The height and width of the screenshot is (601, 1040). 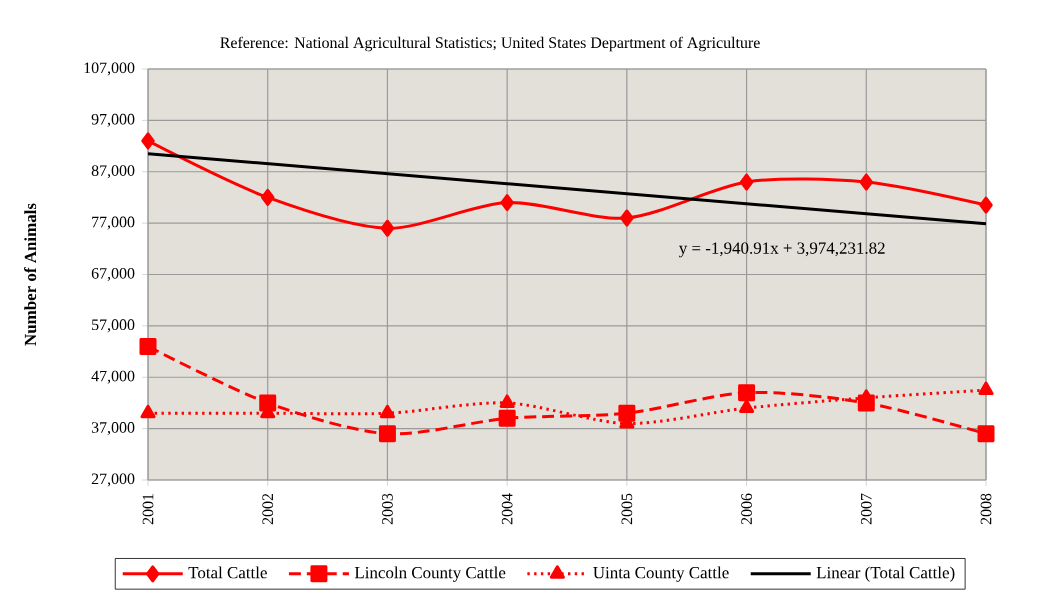 What do you see at coordinates (113, 223) in the screenshot?
I see `y-tick-label: 77,000` at bounding box center [113, 223].